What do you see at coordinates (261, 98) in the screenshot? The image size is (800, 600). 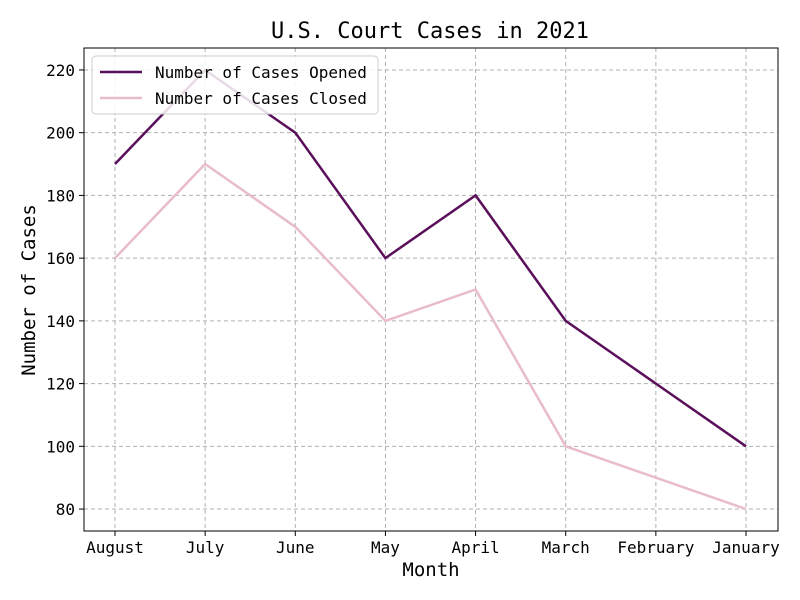 I see `legend-label: Number of Cases Closed` at bounding box center [261, 98].